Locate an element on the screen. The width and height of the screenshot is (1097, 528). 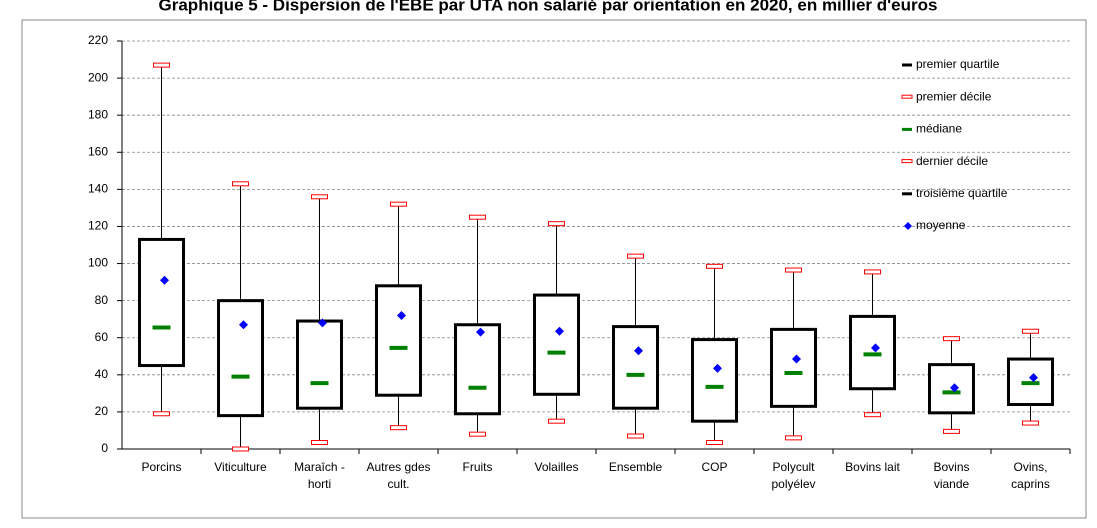
y-tick-label: 0 is located at coordinates (104, 448).